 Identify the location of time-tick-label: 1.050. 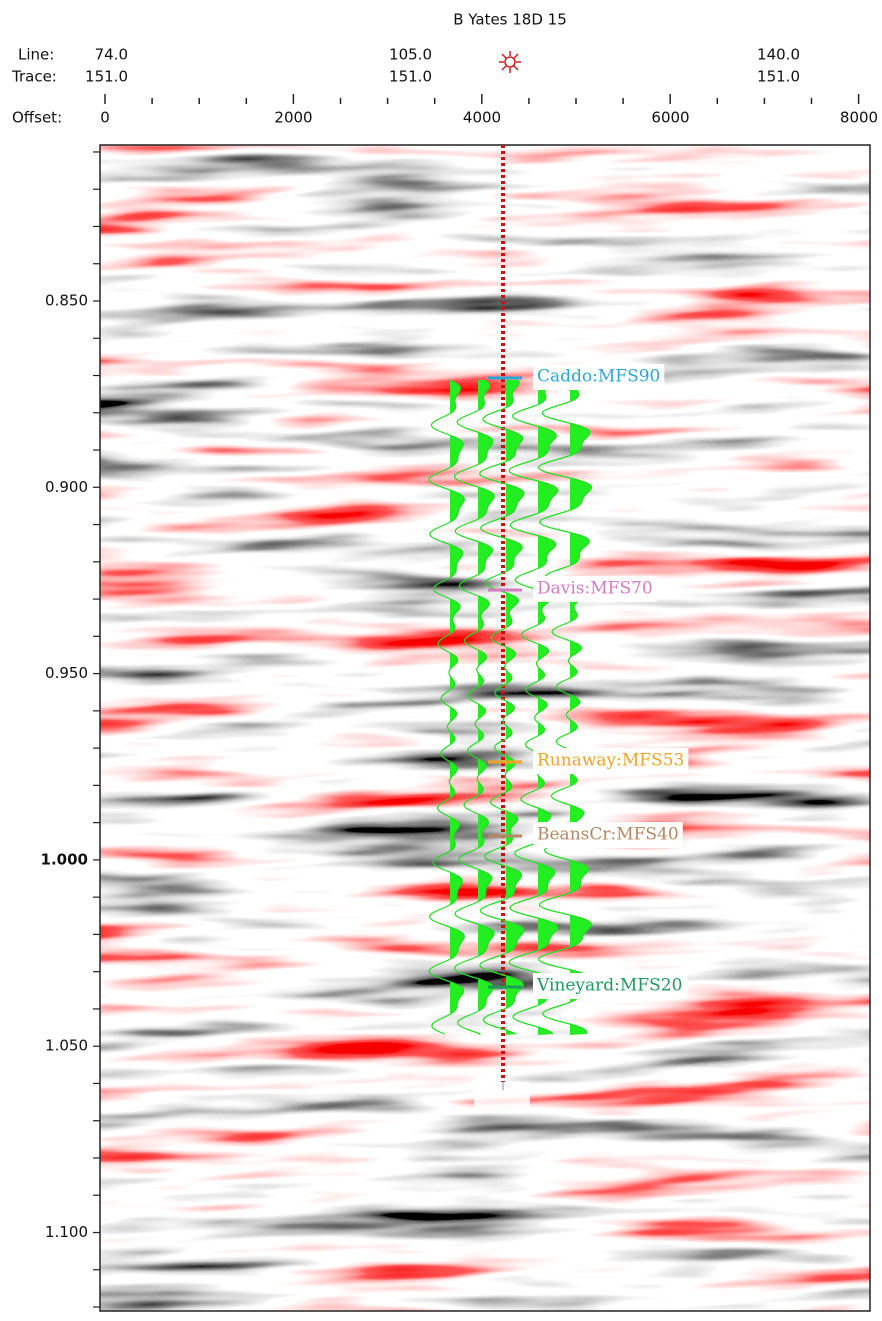
(66, 1046).